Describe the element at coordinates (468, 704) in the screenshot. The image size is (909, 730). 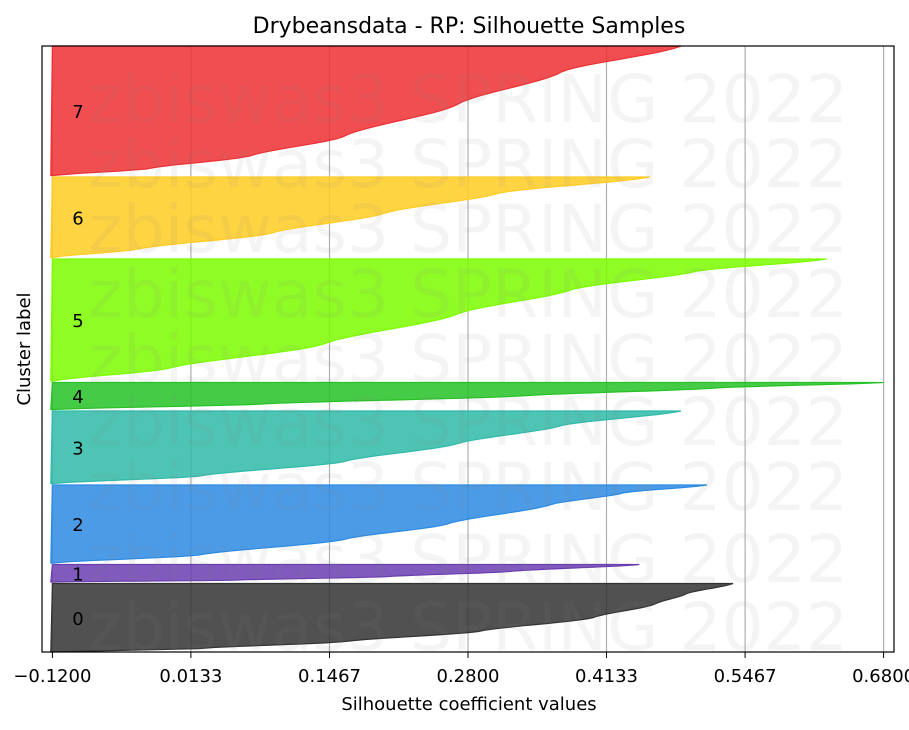
I see `x-axis-label: Silhouette coefficient values` at that location.